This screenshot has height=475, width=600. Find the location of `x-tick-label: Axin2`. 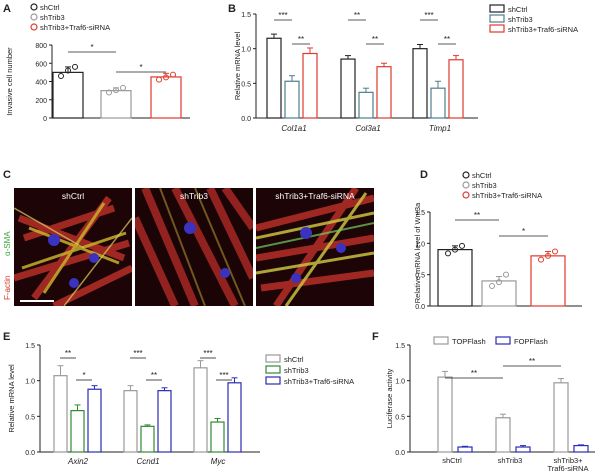

x-tick-label: Axin2 is located at coordinates (78, 461).